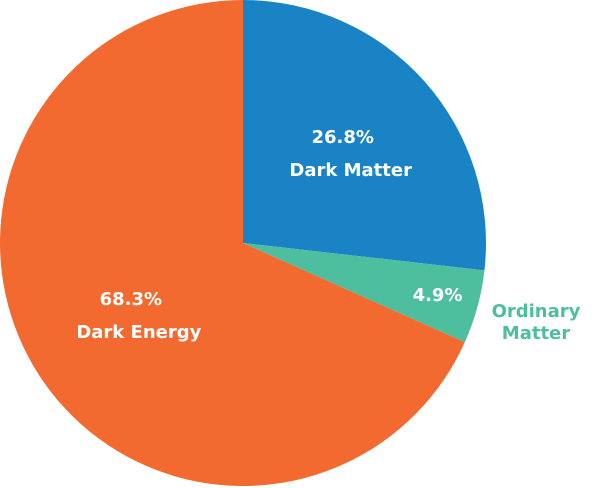  What do you see at coordinates (437, 296) in the screenshot?
I see `data-label: 4.9%` at bounding box center [437, 296].